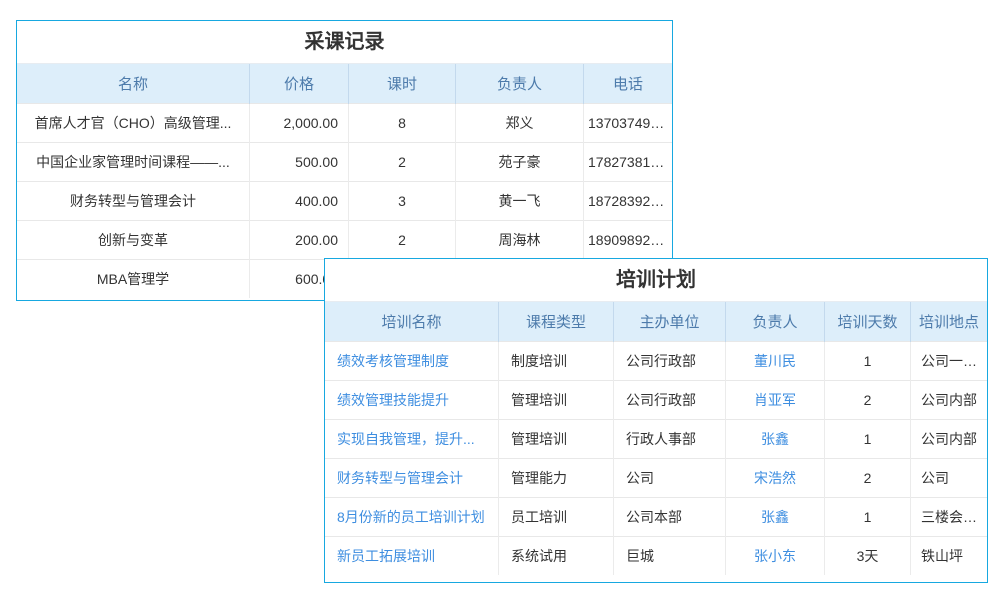  I want to click on table-row: 绩效管理技能提升 管理培训 公司行政部 肖亚军 2 公司内部, so click(656, 400).